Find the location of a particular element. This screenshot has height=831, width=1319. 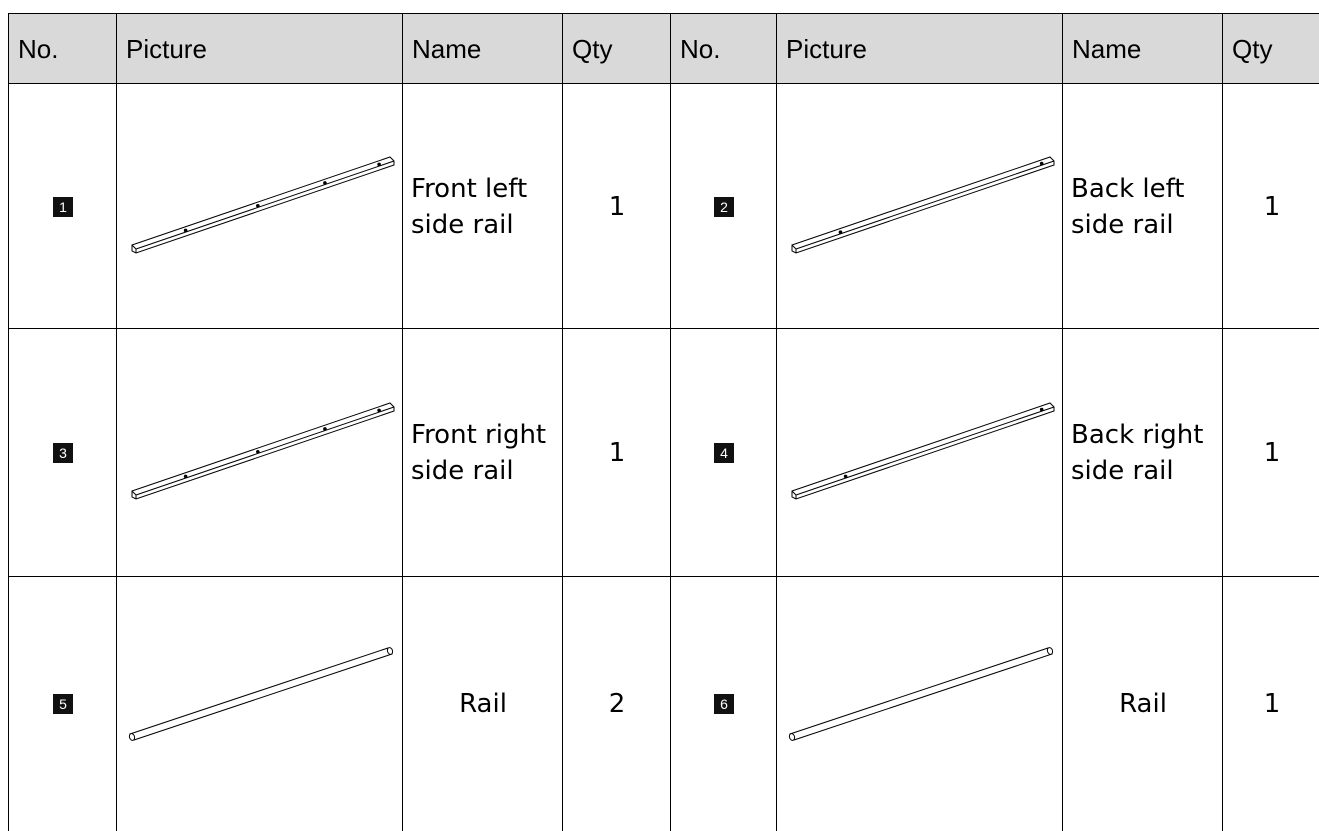

name-cell: Front left side rail is located at coordinates (482, 206).